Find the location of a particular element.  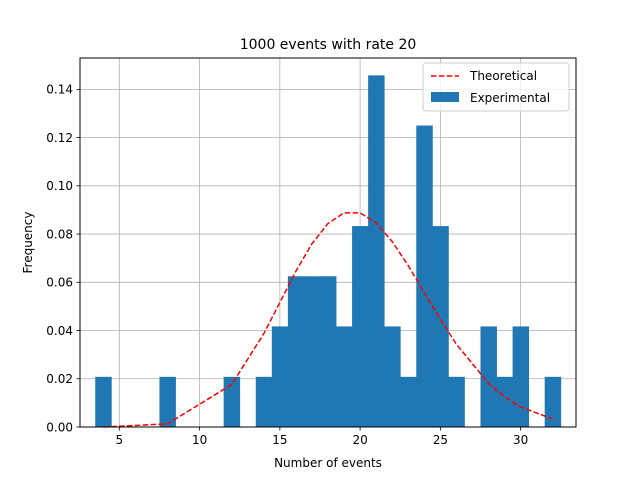

legend: Theoretical Experimental is located at coordinates (496, 87).